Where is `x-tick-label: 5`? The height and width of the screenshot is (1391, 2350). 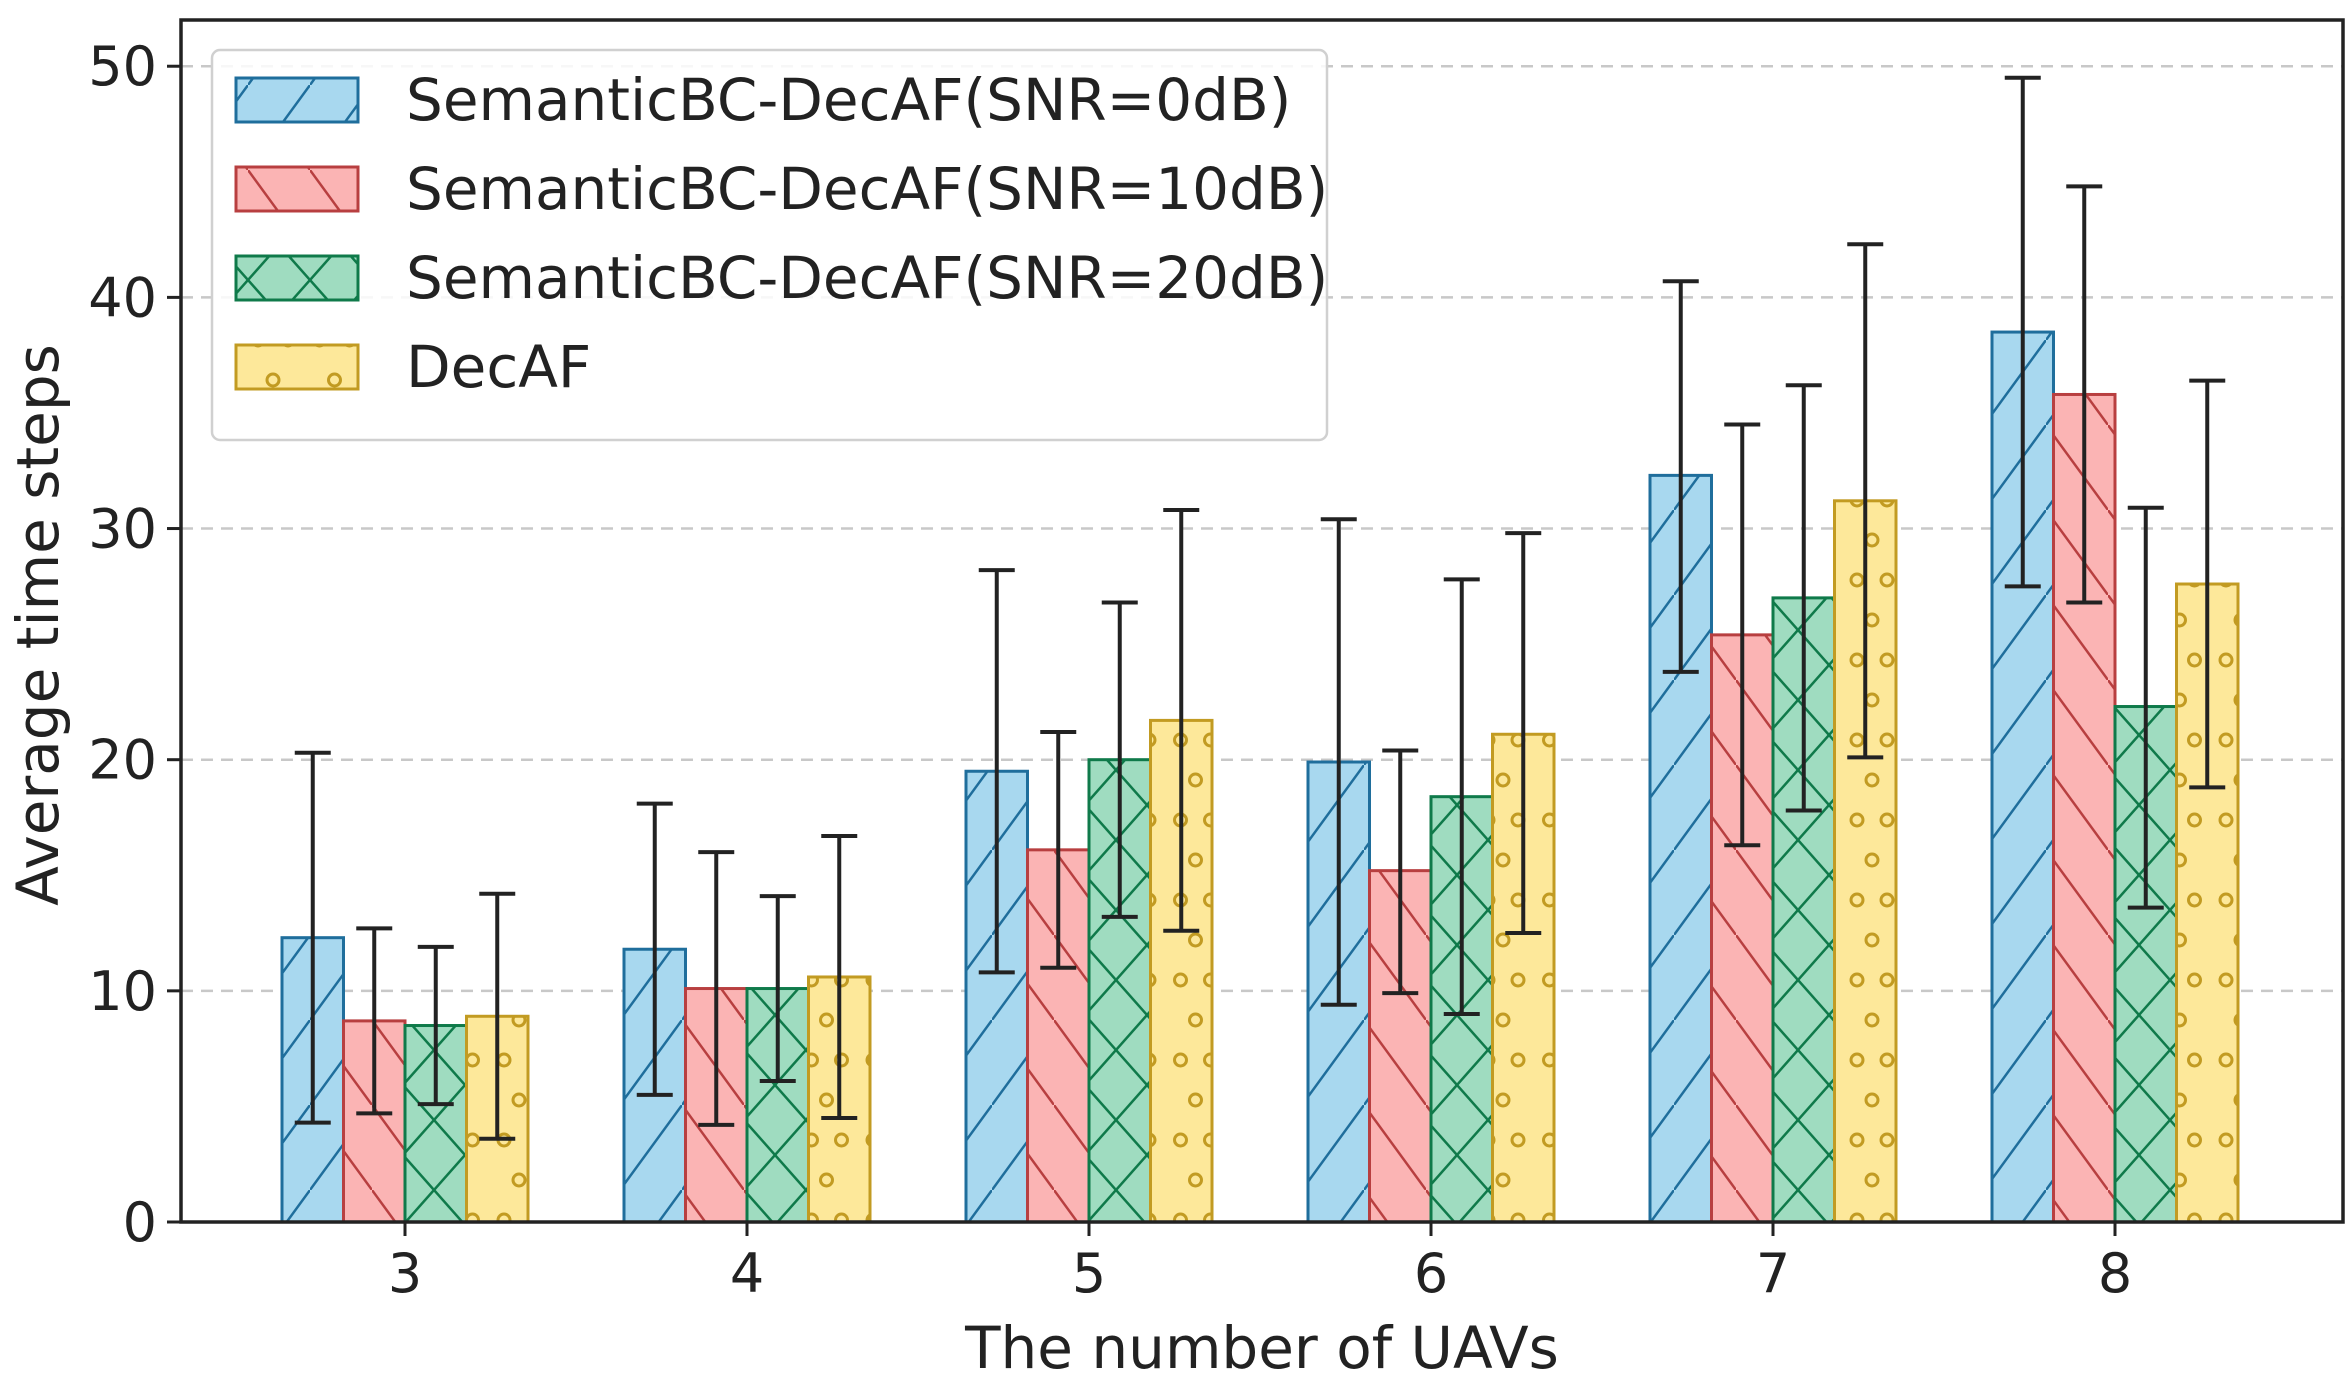
x-tick-label: 5 is located at coordinates (1089, 1273).